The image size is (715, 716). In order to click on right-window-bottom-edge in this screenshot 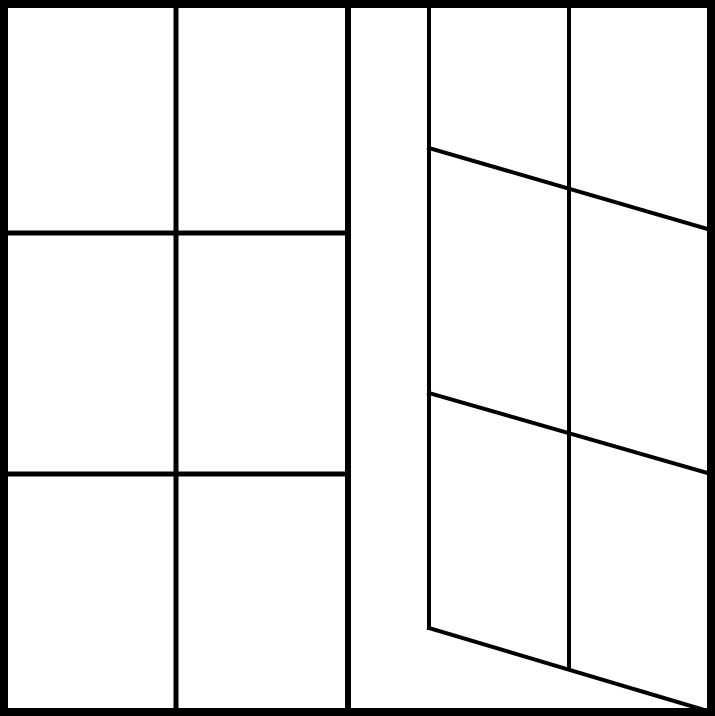, I will do `click(570, 670)`.